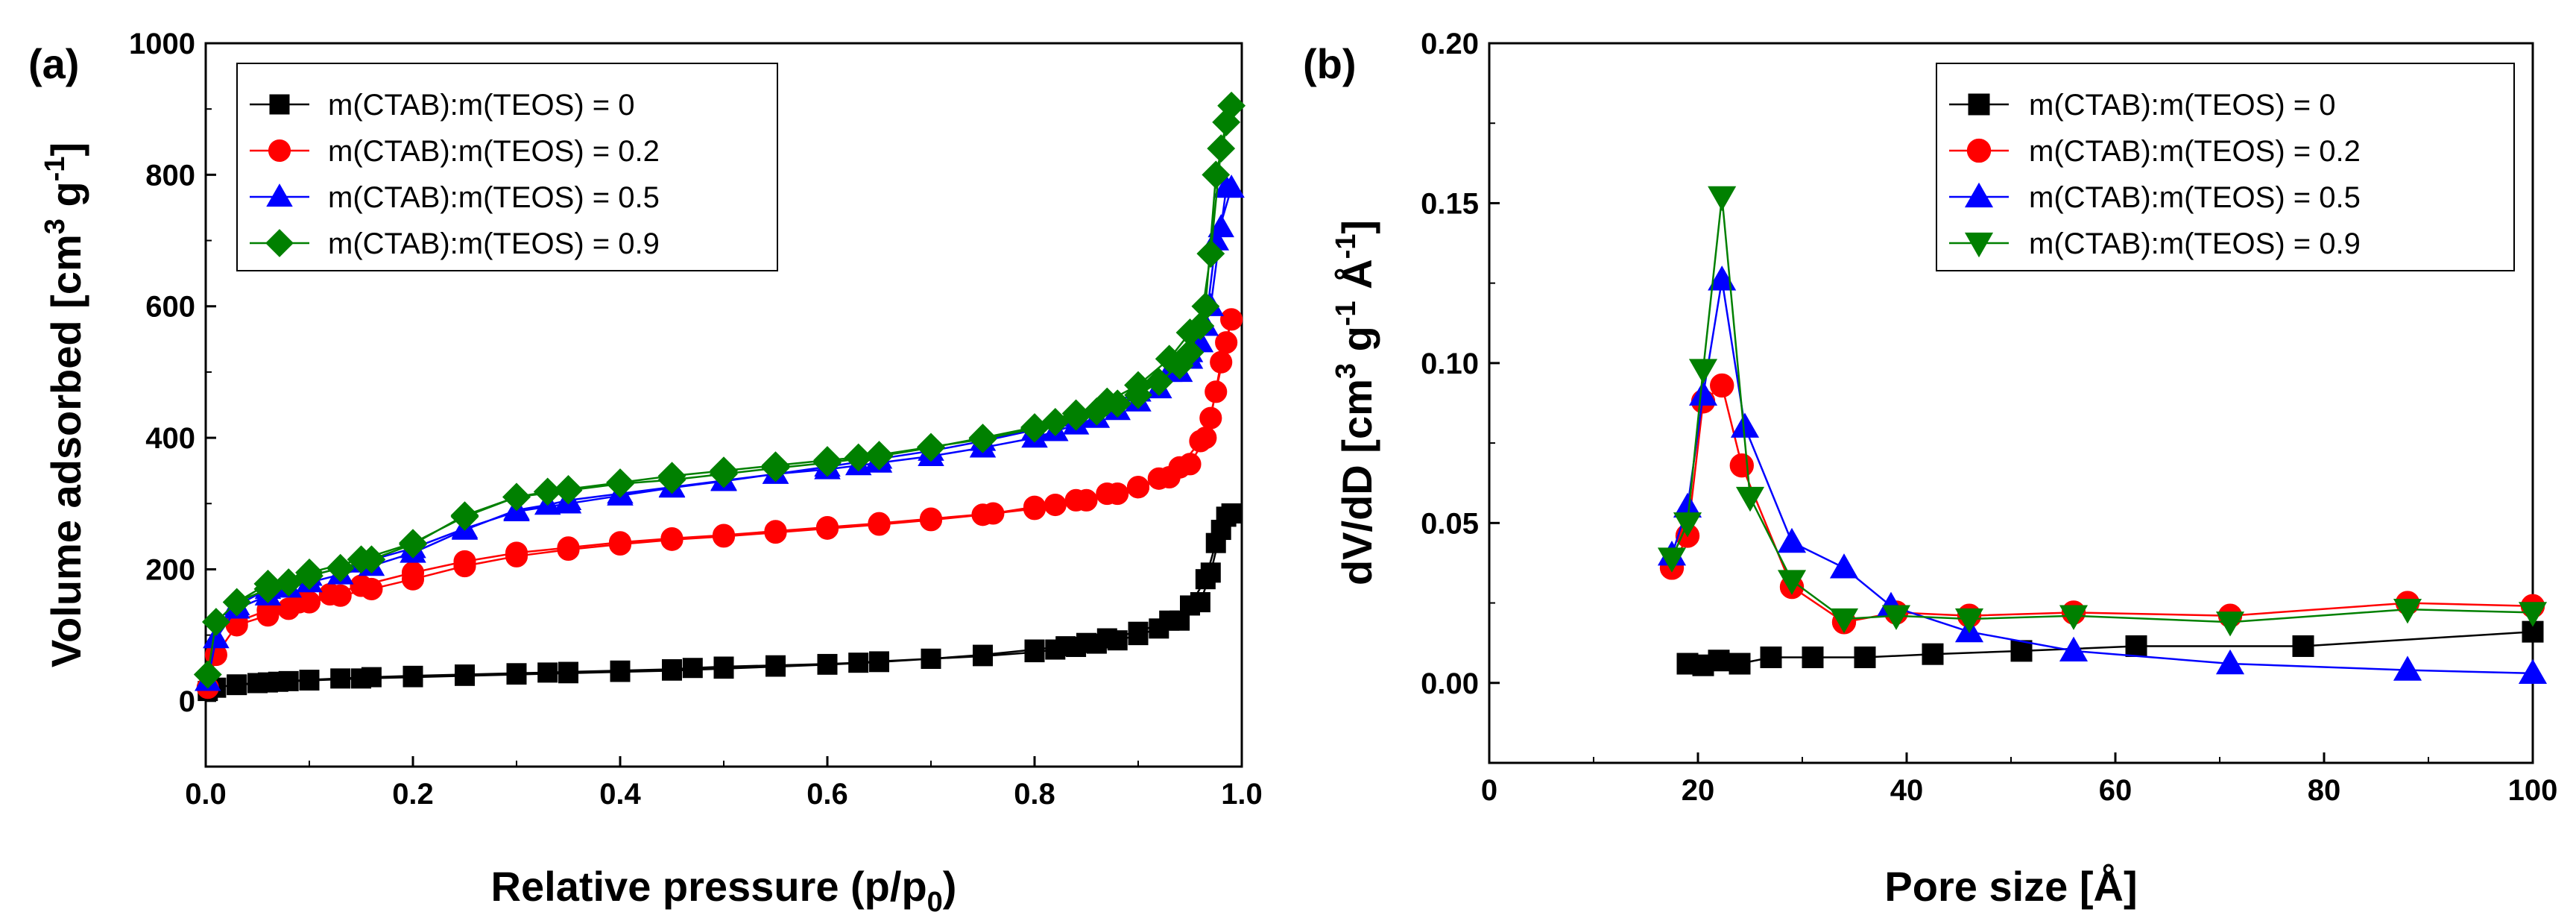 The image size is (2576, 915). What do you see at coordinates (827, 795) in the screenshot?
I see `x-tick-label: 0.6` at bounding box center [827, 795].